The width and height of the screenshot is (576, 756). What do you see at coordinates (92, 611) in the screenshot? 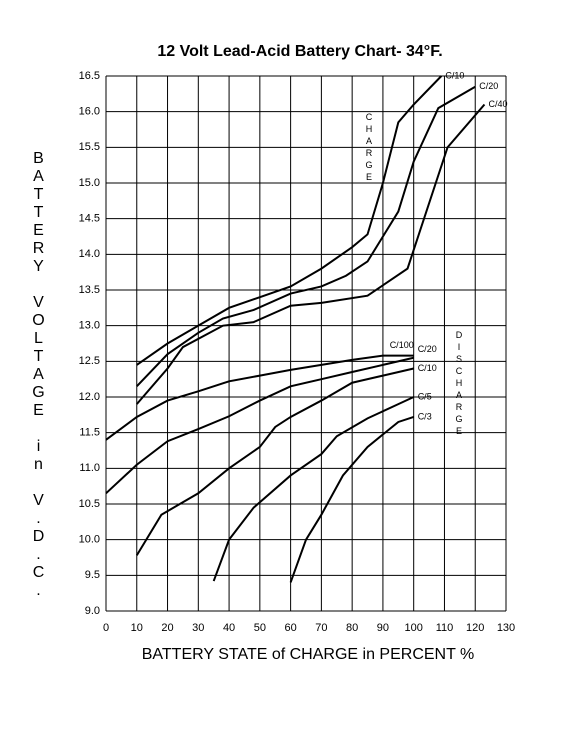
I see `y-tick-label: 9.0` at bounding box center [92, 611].